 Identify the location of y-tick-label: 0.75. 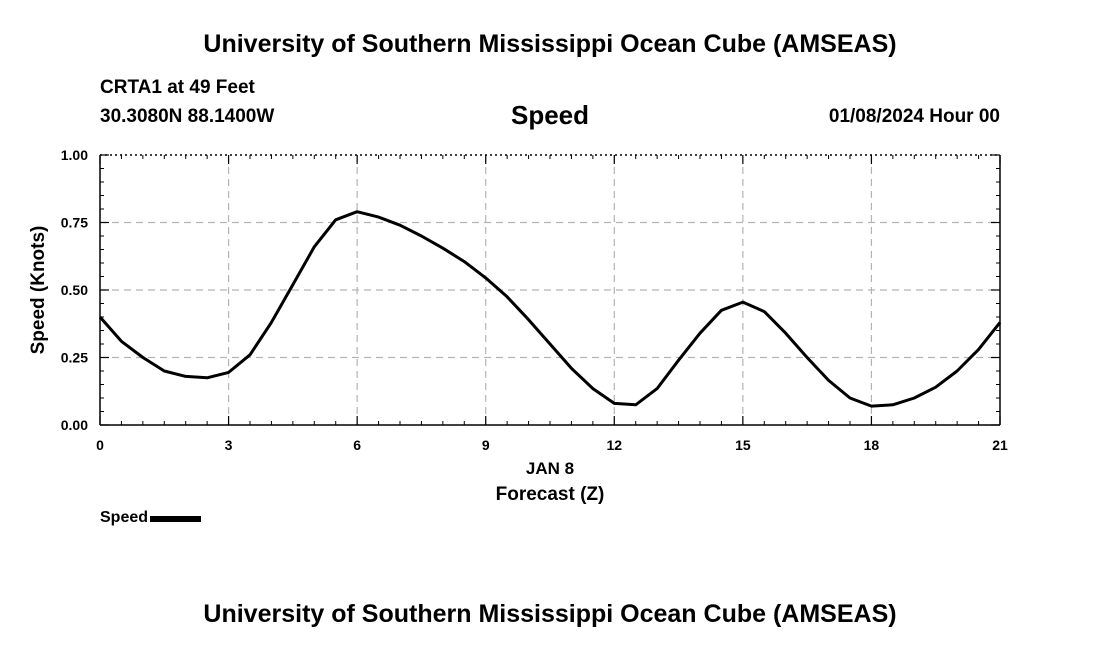
(74, 223).